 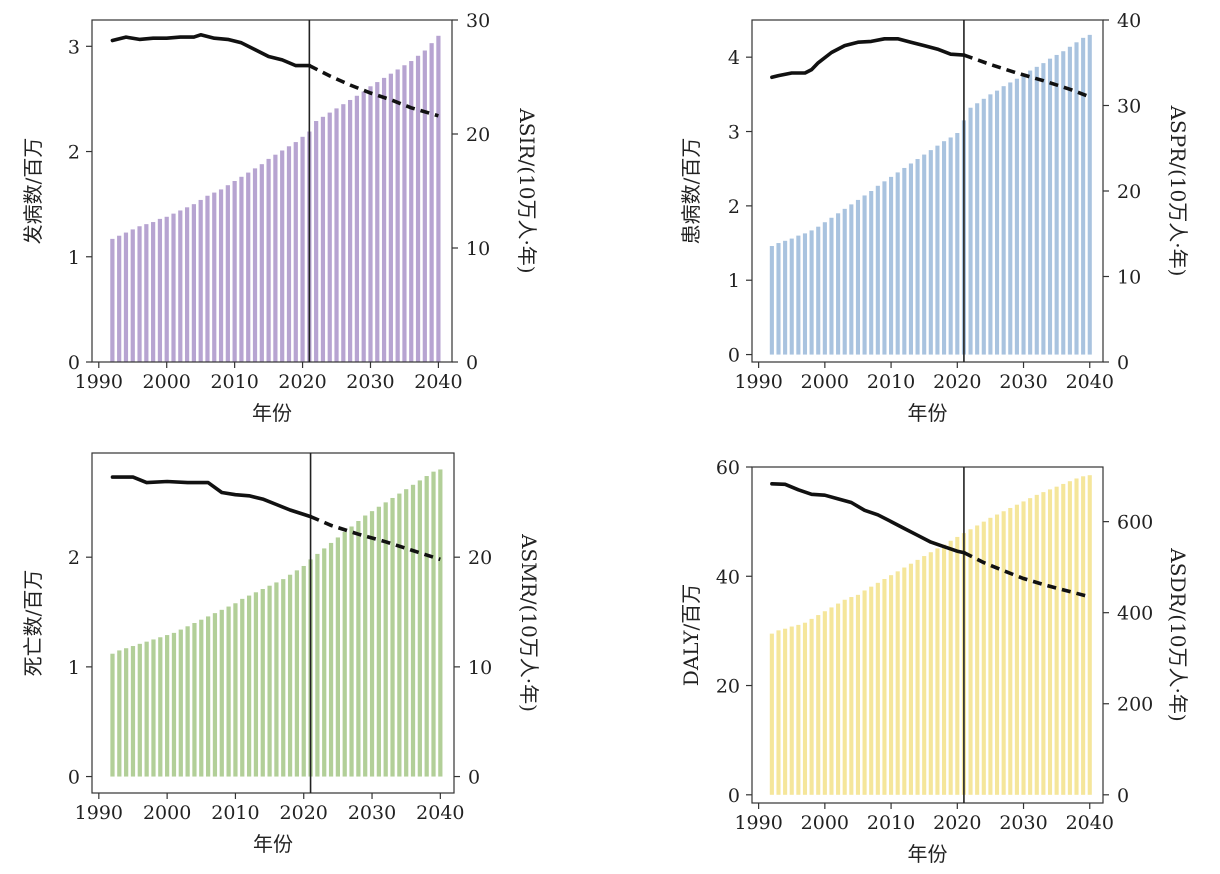 What do you see at coordinates (480, 668) in the screenshot?
I see `y2-tick-label: 10` at bounding box center [480, 668].